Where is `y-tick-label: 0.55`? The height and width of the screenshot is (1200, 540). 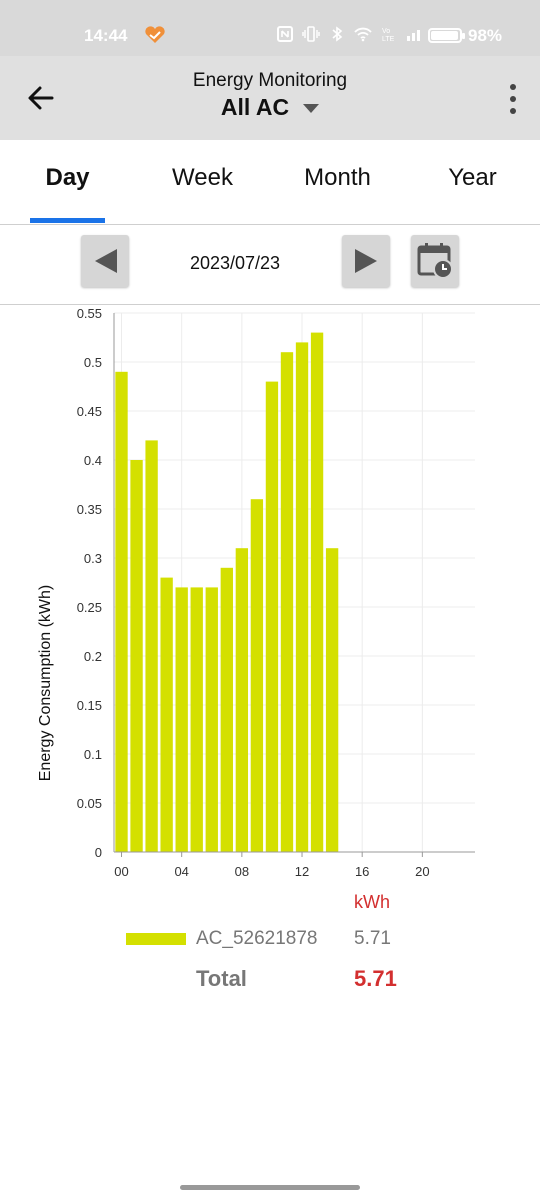 y-tick-label: 0.55 is located at coordinates (89, 313).